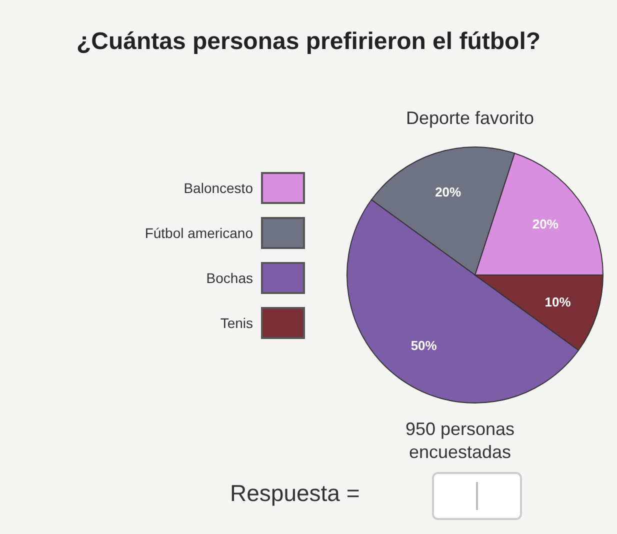 This screenshot has width=617, height=534. Describe the element at coordinates (295, 493) in the screenshot. I see `text: Respuesta =` at that location.